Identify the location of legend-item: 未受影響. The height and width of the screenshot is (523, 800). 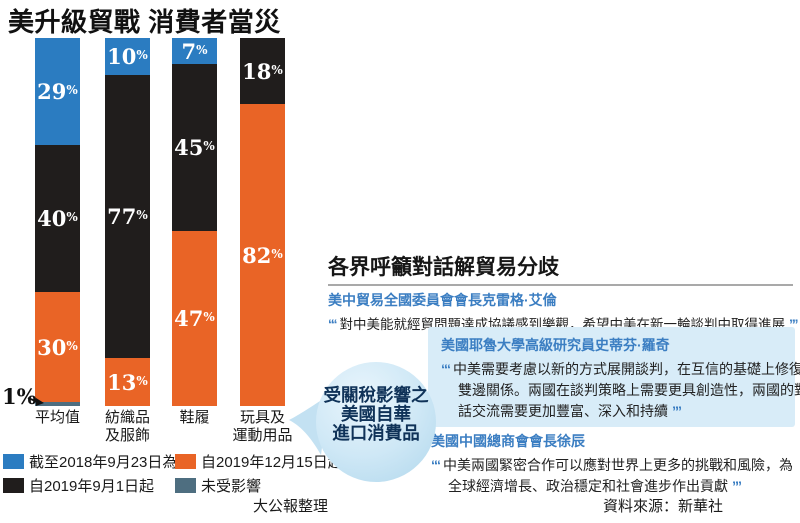
(218, 486).